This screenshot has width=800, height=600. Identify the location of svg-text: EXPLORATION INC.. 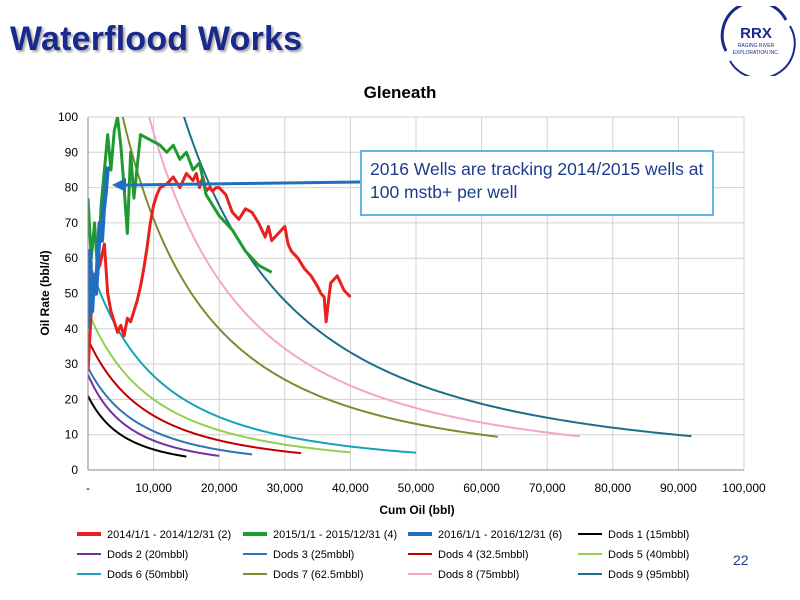
(756, 53).